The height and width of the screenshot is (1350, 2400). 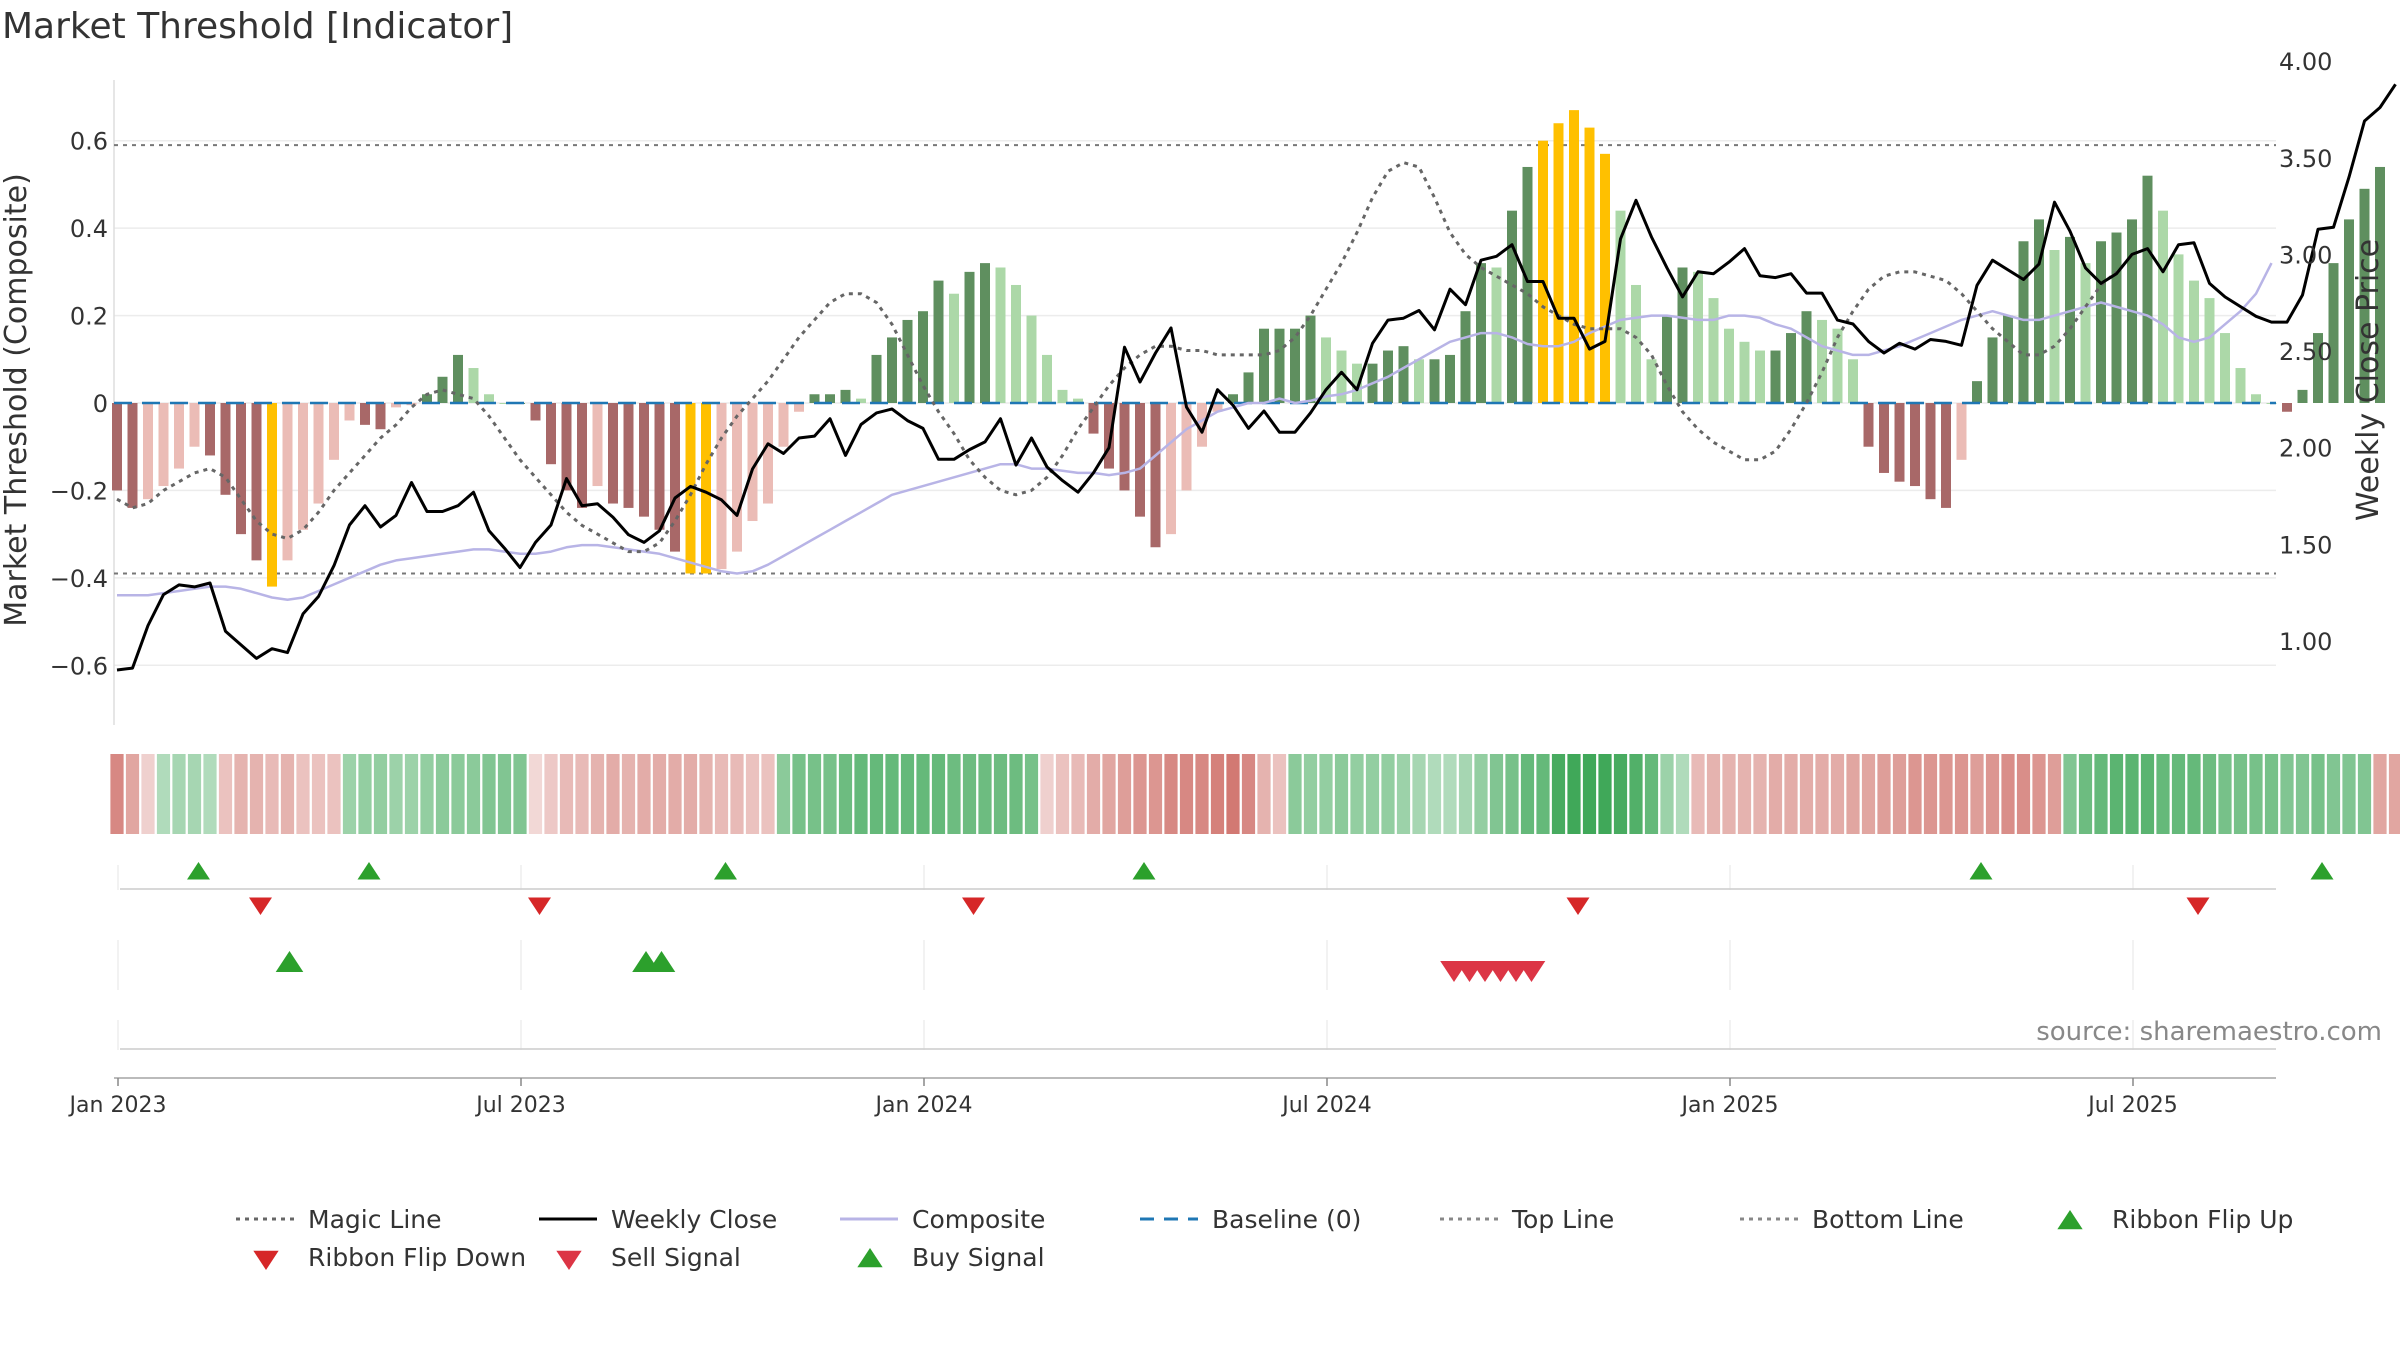 I want to click on legend-label: Weekly Close, so click(x=694, y=1219).